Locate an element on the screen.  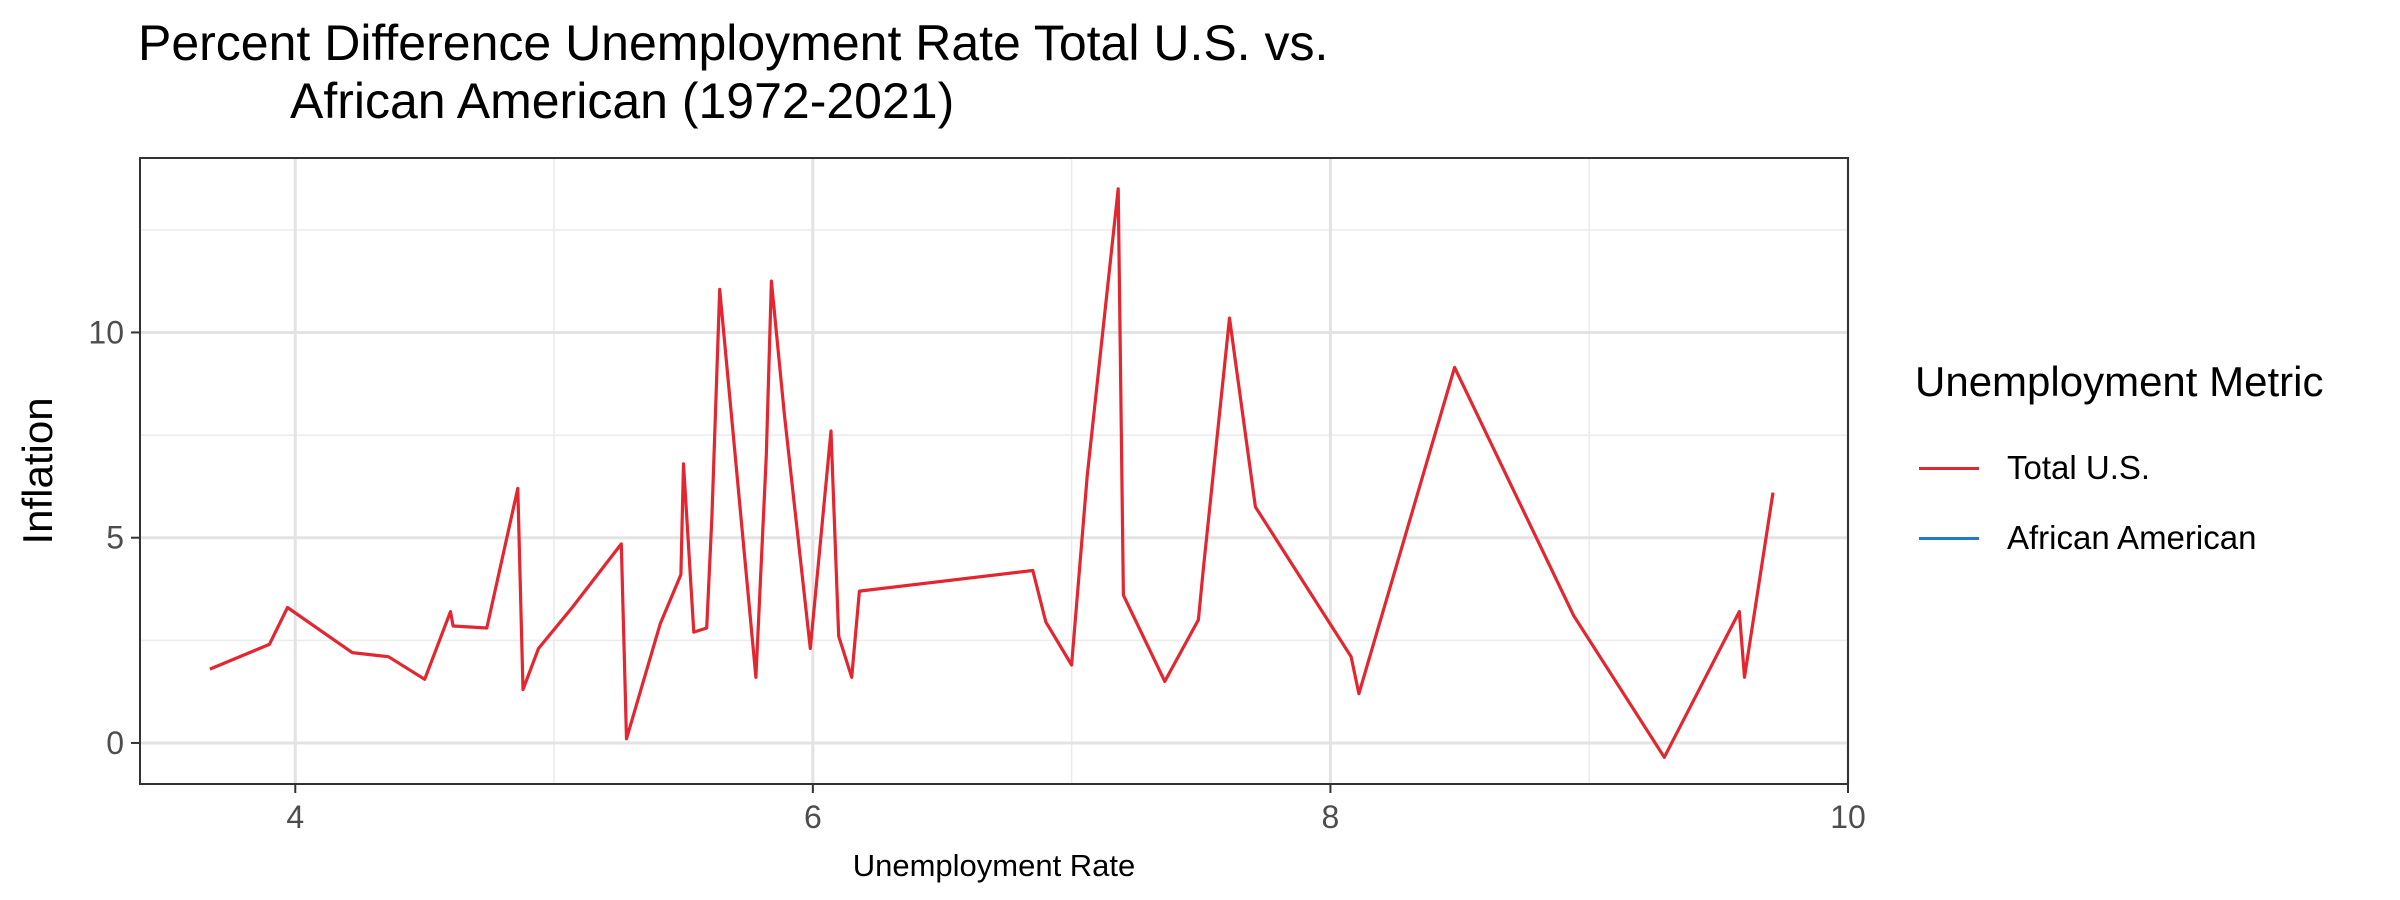
chart-title-line-2: African American (1972-2021) is located at coordinates (622, 101).